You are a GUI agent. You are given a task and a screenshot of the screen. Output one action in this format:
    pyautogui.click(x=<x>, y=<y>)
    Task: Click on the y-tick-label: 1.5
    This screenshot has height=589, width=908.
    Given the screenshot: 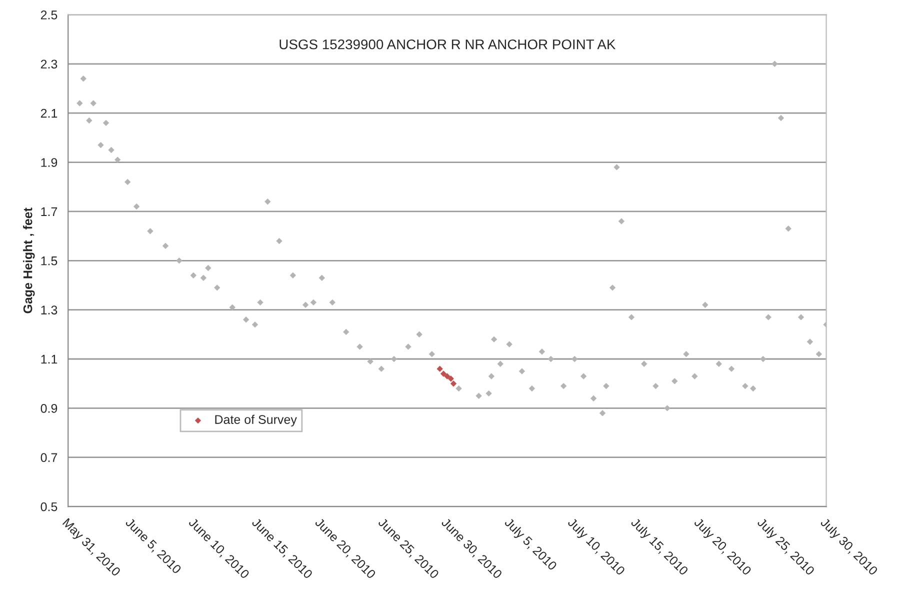 What is the action you would take?
    pyautogui.click(x=49, y=261)
    